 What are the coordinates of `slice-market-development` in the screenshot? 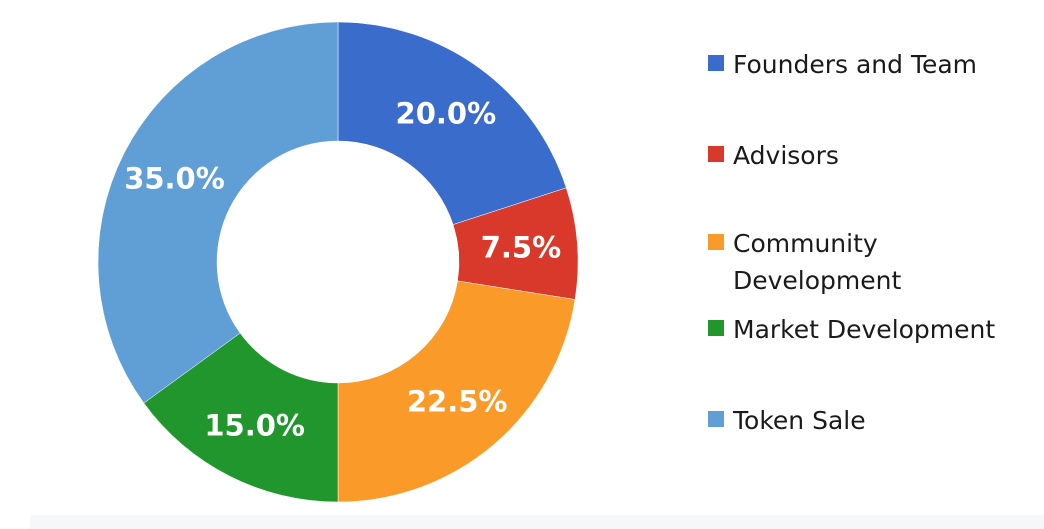 It's located at (241, 417).